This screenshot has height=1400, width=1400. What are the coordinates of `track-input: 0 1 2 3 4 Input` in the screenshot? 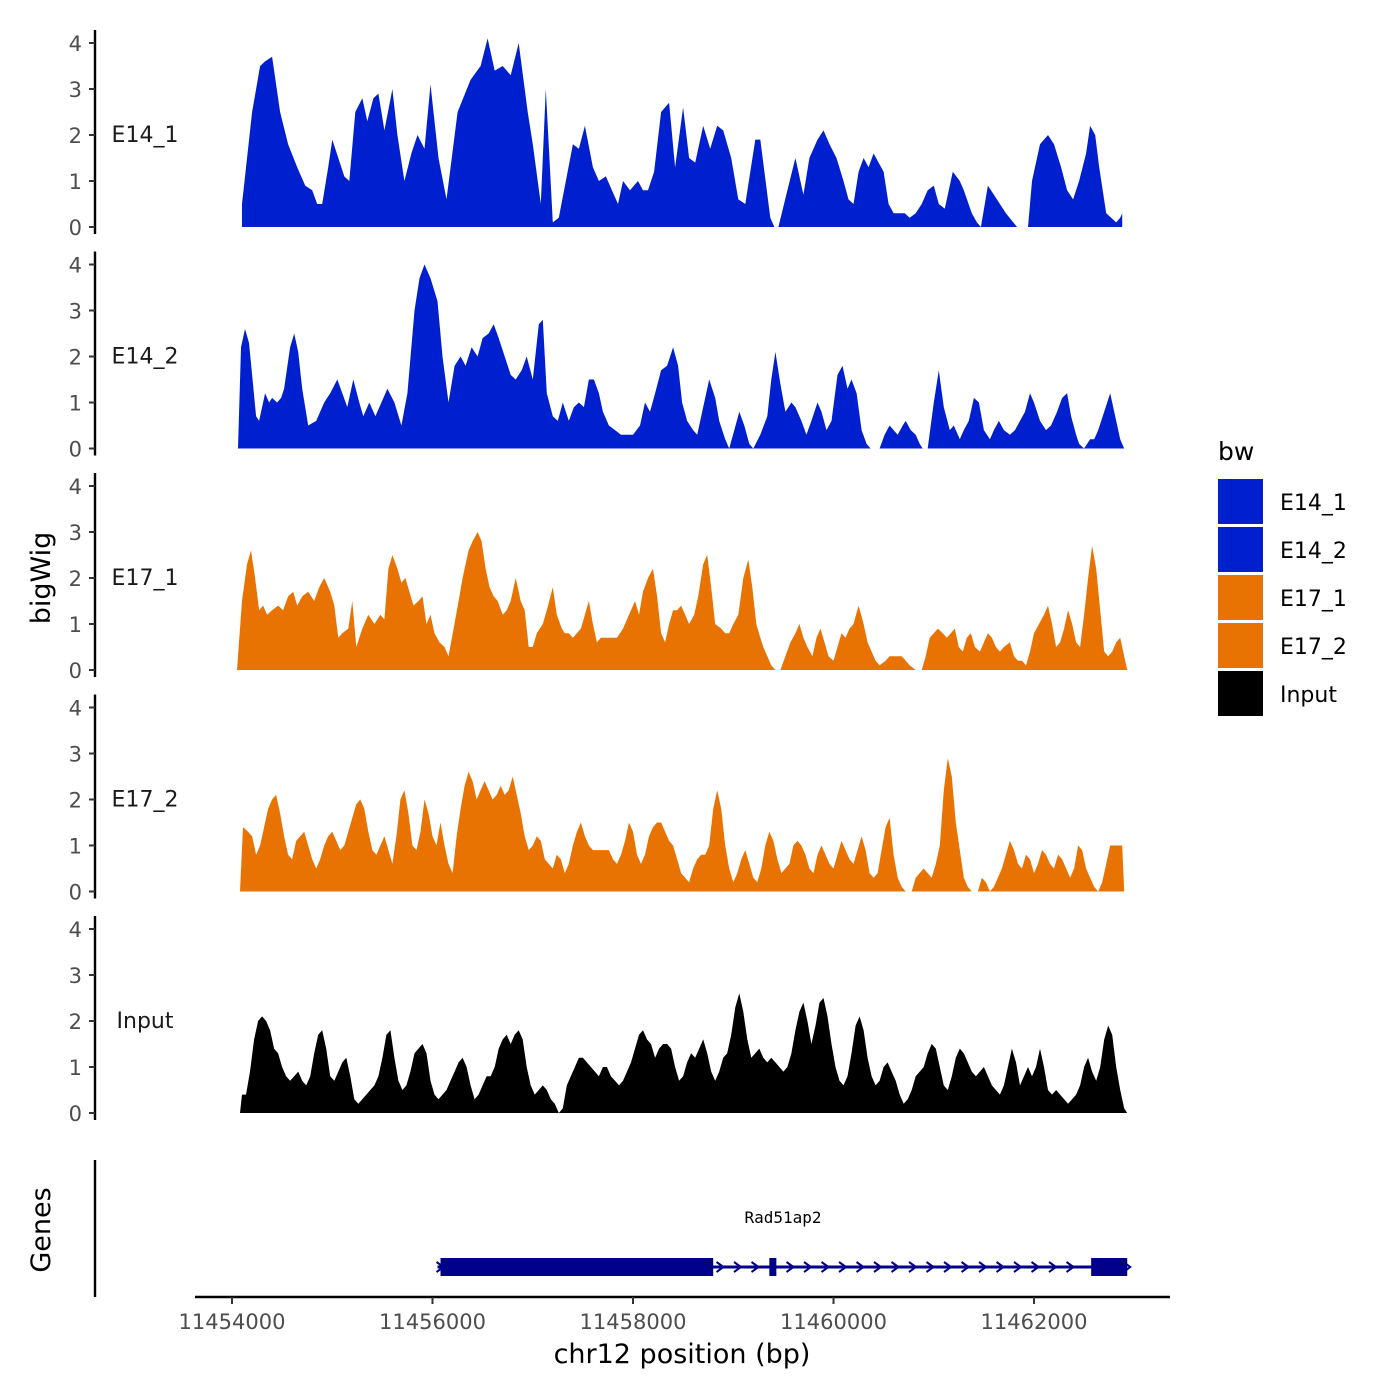 It's located at (598, 1021).